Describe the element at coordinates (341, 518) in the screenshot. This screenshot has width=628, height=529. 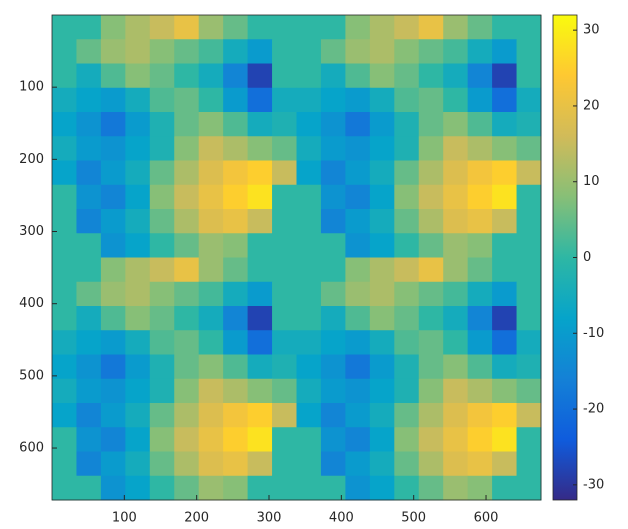
I see `x-tick-label: 400` at that location.